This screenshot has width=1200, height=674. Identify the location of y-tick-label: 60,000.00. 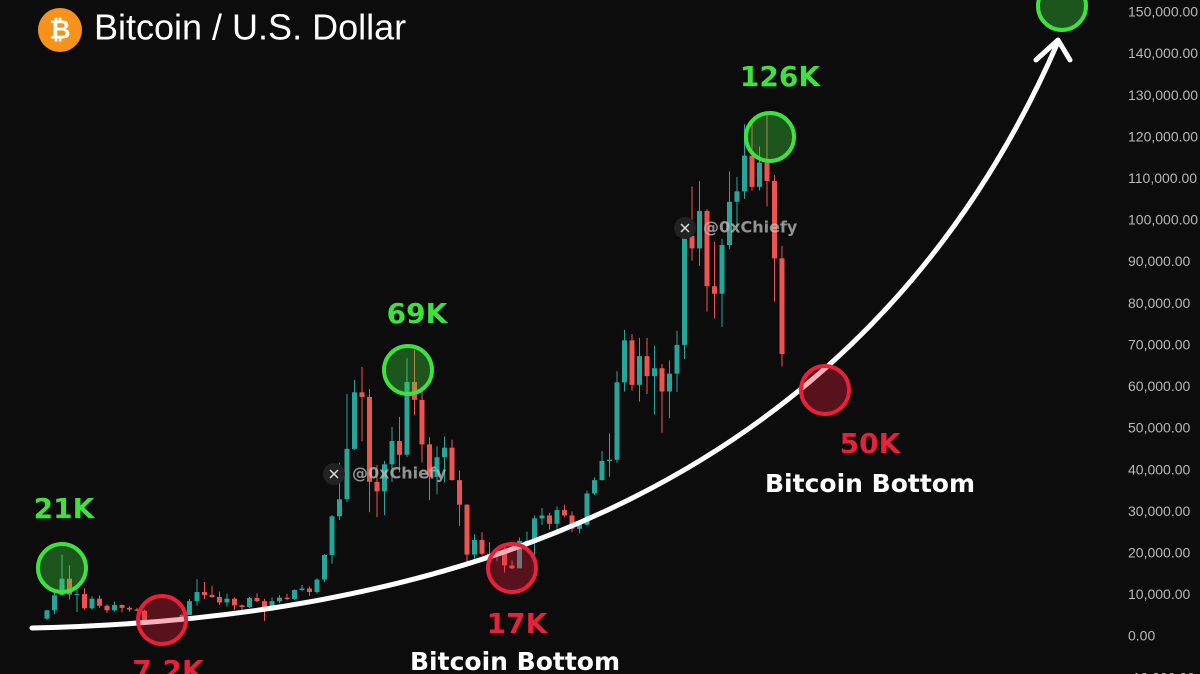
(1159, 386).